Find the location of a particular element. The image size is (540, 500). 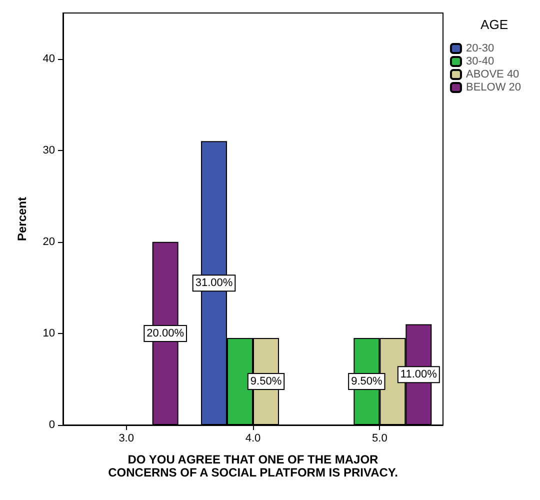

x-tick-label: 5.0 is located at coordinates (380, 438).